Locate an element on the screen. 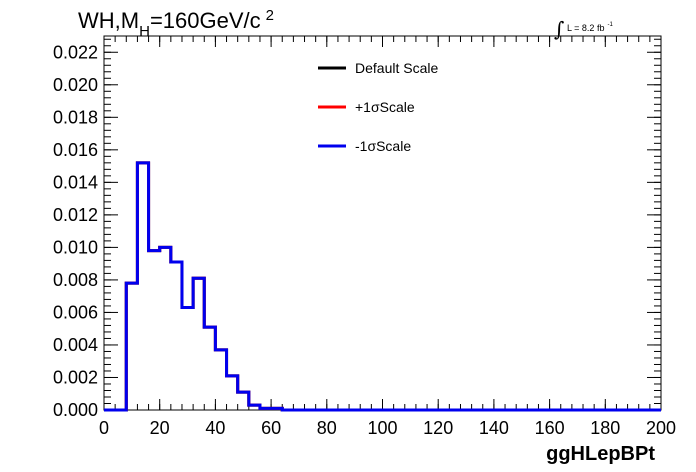 This screenshot has height=472, width=696. x-tick-label: 60 is located at coordinates (271, 428).